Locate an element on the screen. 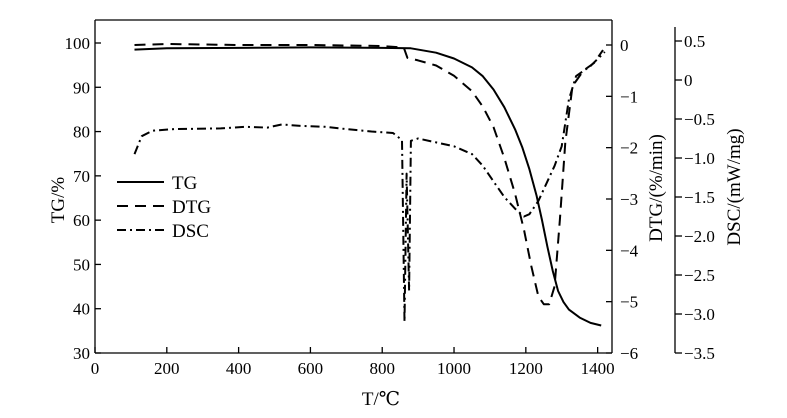  x-tick-label: 1200 is located at coordinates (526, 368).